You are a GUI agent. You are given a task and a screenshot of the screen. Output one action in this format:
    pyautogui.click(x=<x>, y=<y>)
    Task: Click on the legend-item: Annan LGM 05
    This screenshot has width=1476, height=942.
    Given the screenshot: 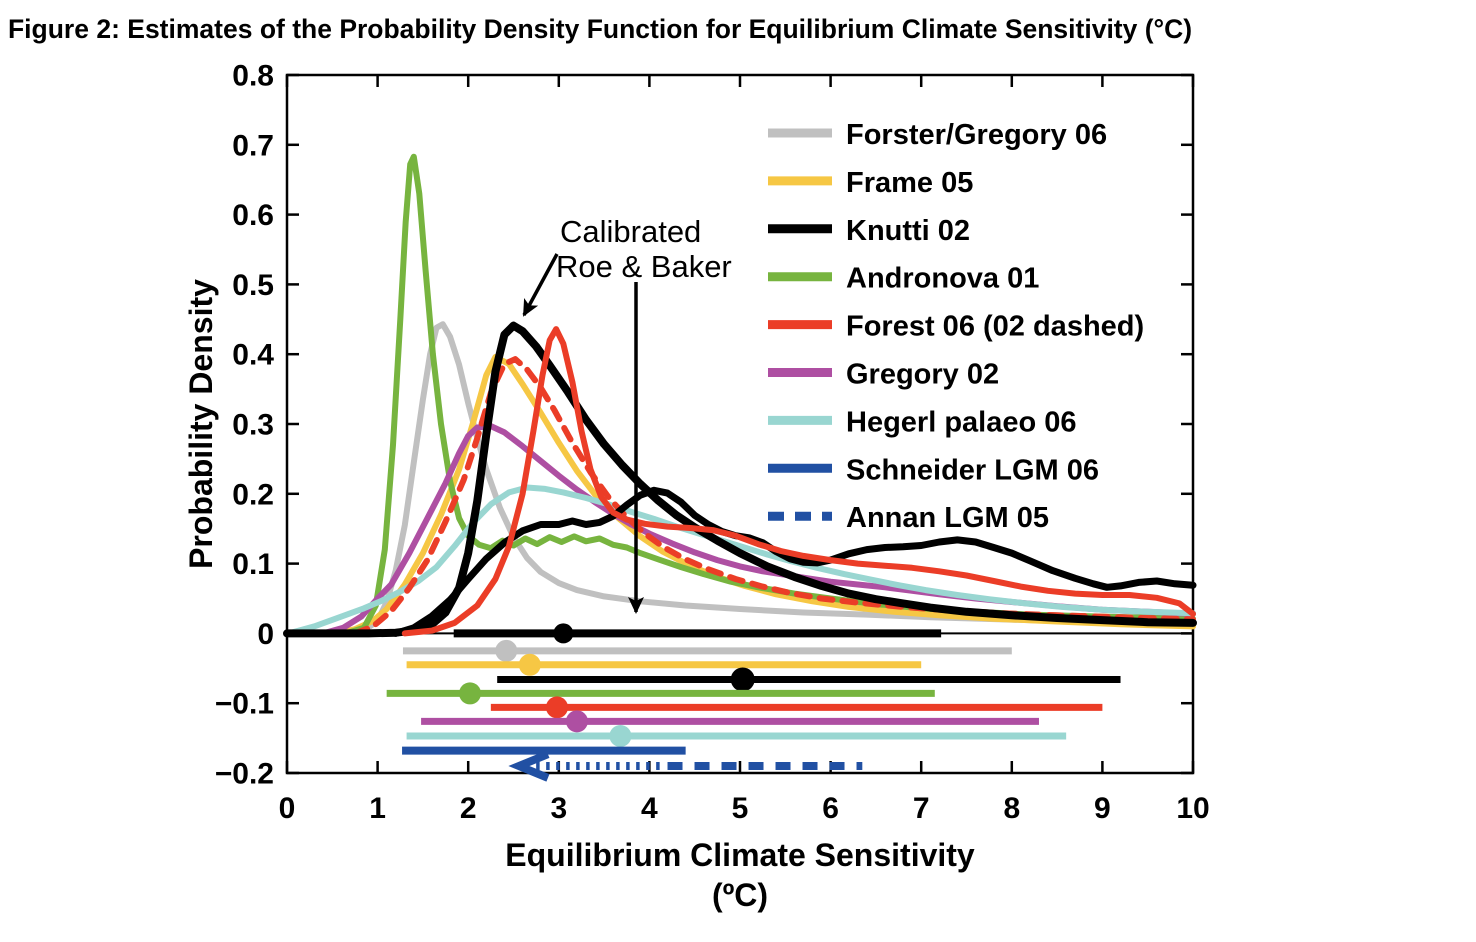 What is the action you would take?
    pyautogui.click(x=908, y=518)
    